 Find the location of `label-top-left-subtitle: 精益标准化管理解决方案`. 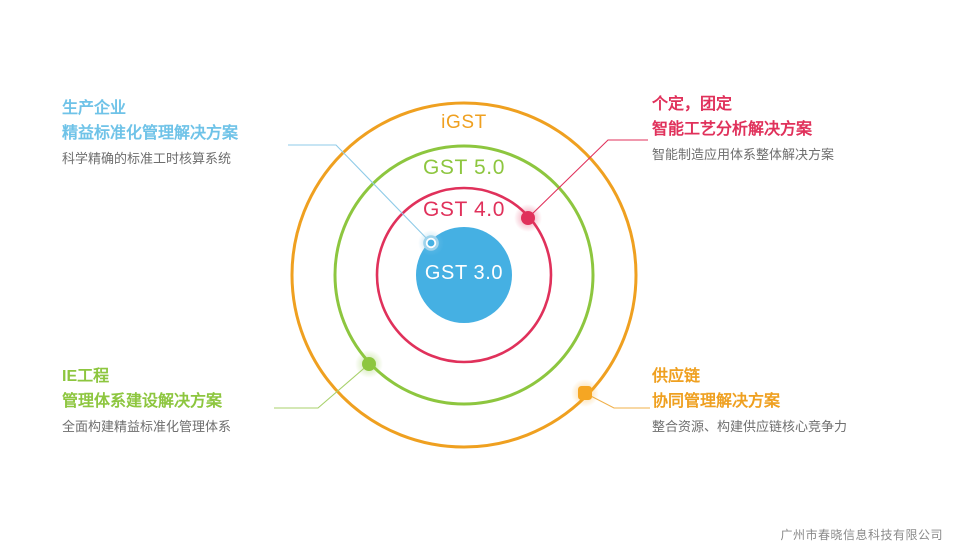

label-top-left-subtitle: 精益标准化管理解决方案 is located at coordinates (150, 133).